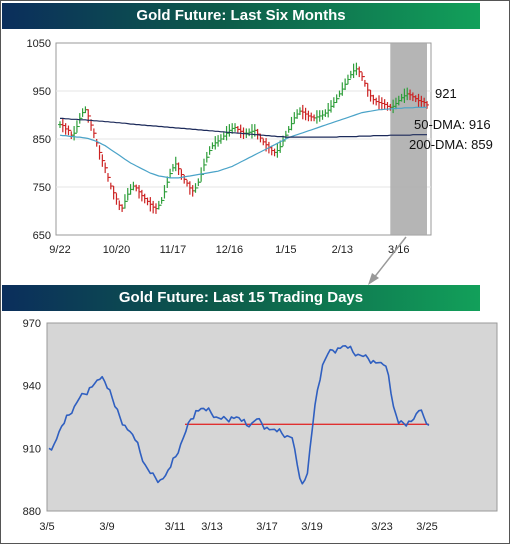  What do you see at coordinates (173, 250) in the screenshot?
I see `top-x-tick-label: 11/17` at bounding box center [173, 250].